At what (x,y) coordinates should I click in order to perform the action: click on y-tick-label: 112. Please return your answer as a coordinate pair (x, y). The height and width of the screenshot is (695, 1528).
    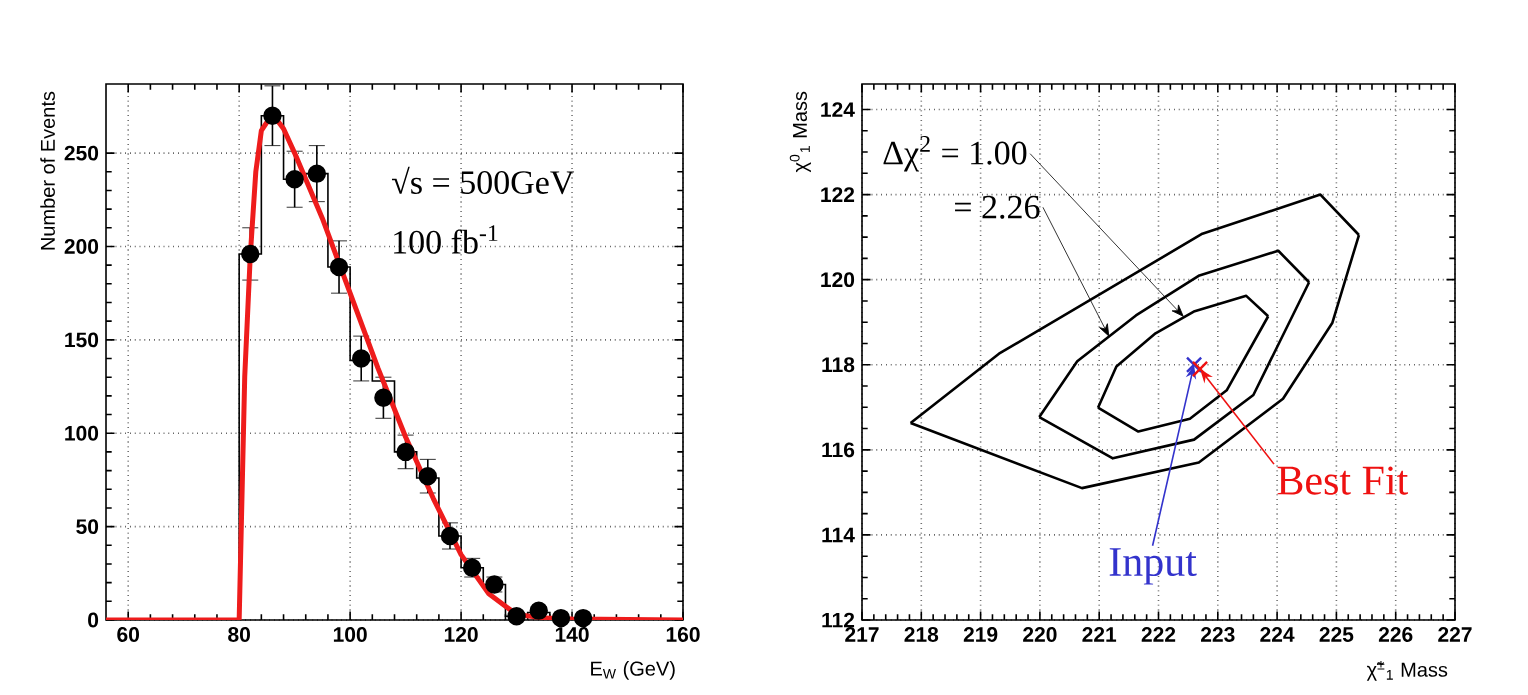
    Looking at the image, I should click on (838, 620).